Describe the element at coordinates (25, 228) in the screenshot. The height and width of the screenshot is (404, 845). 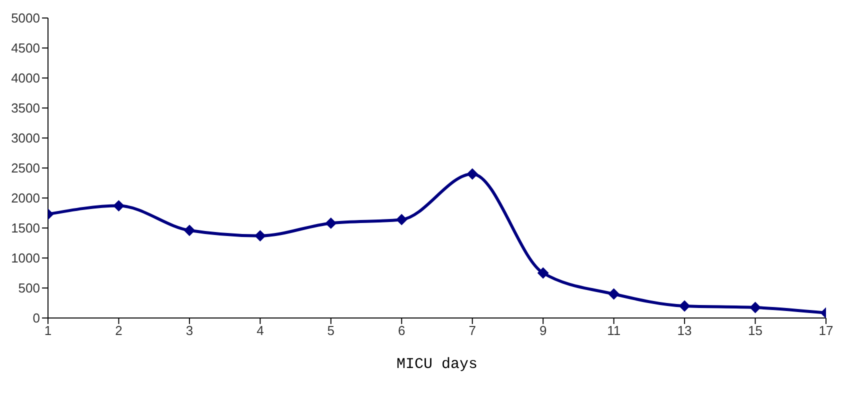
I see `y-tick-label: 1500` at that location.